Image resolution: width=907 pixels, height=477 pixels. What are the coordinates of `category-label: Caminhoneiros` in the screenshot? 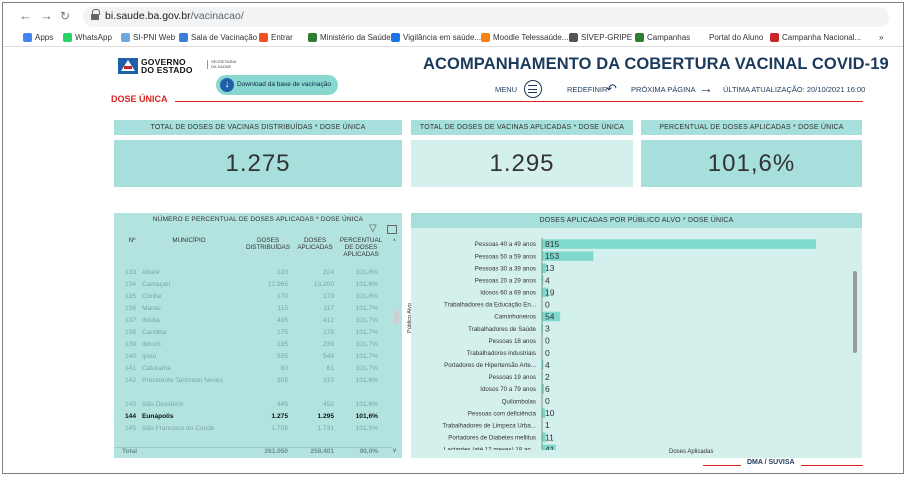 It's located at (515, 317).